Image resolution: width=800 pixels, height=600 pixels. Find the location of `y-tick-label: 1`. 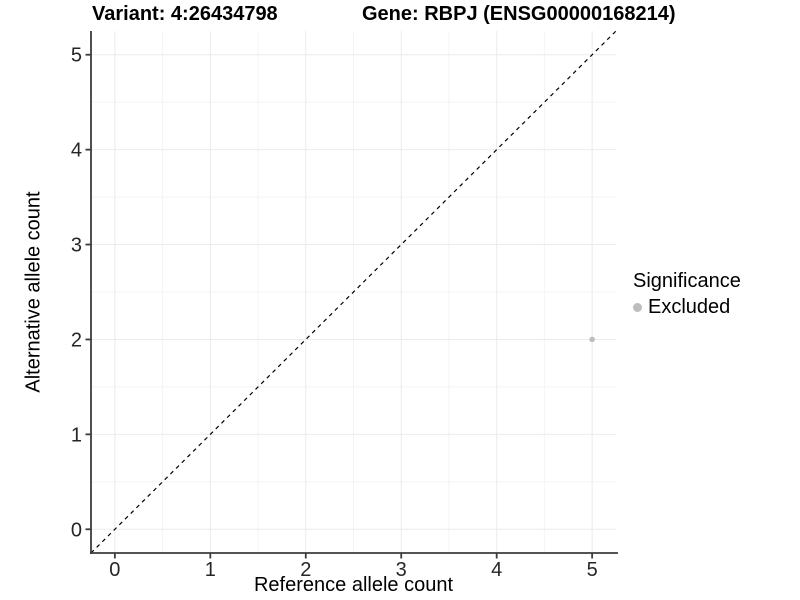

y-tick-label: 1 is located at coordinates (76, 435).